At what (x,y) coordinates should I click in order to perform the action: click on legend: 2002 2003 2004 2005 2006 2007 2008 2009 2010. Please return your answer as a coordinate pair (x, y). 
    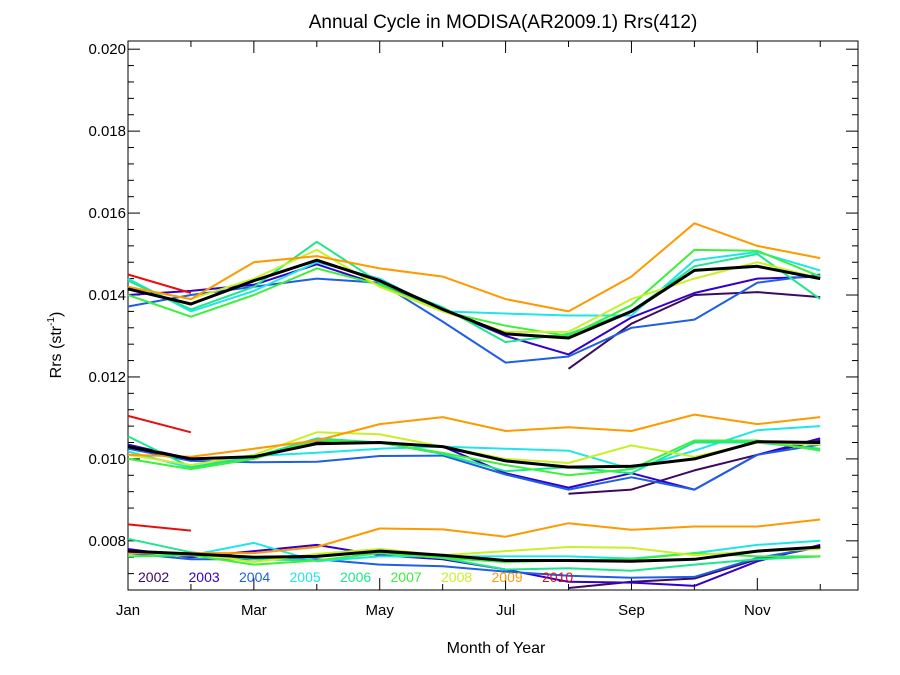
    Looking at the image, I should click on (355, 577).